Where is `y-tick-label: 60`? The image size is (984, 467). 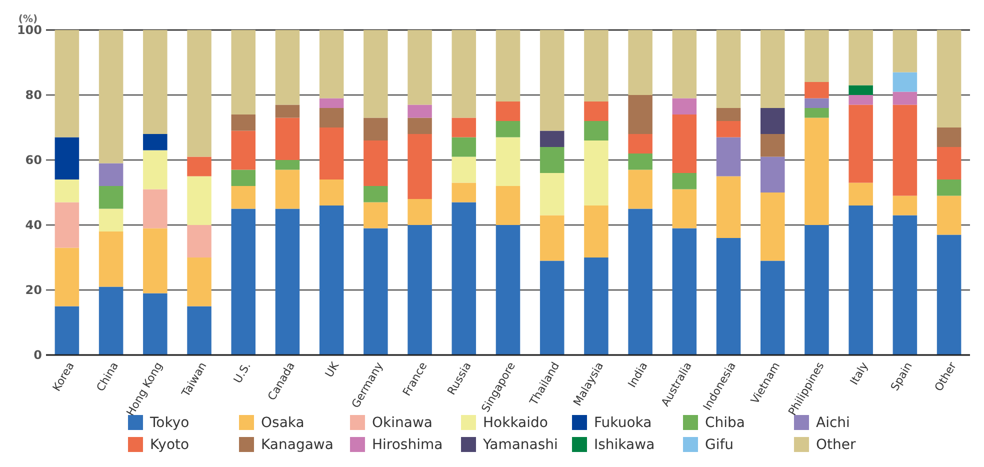 y-tick-label: 60 is located at coordinates (33, 160).